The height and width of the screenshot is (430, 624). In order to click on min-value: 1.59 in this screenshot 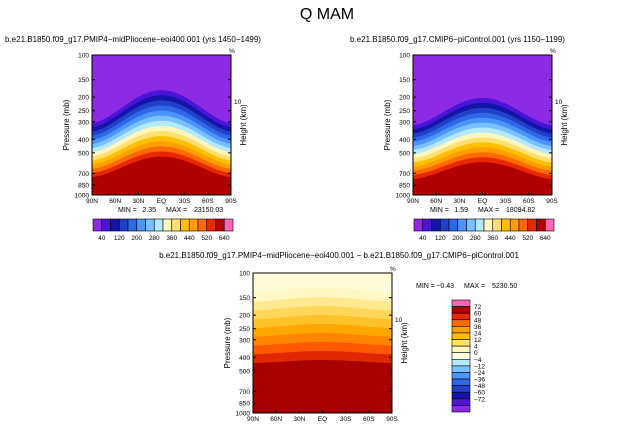, I will do `click(461, 210)`.